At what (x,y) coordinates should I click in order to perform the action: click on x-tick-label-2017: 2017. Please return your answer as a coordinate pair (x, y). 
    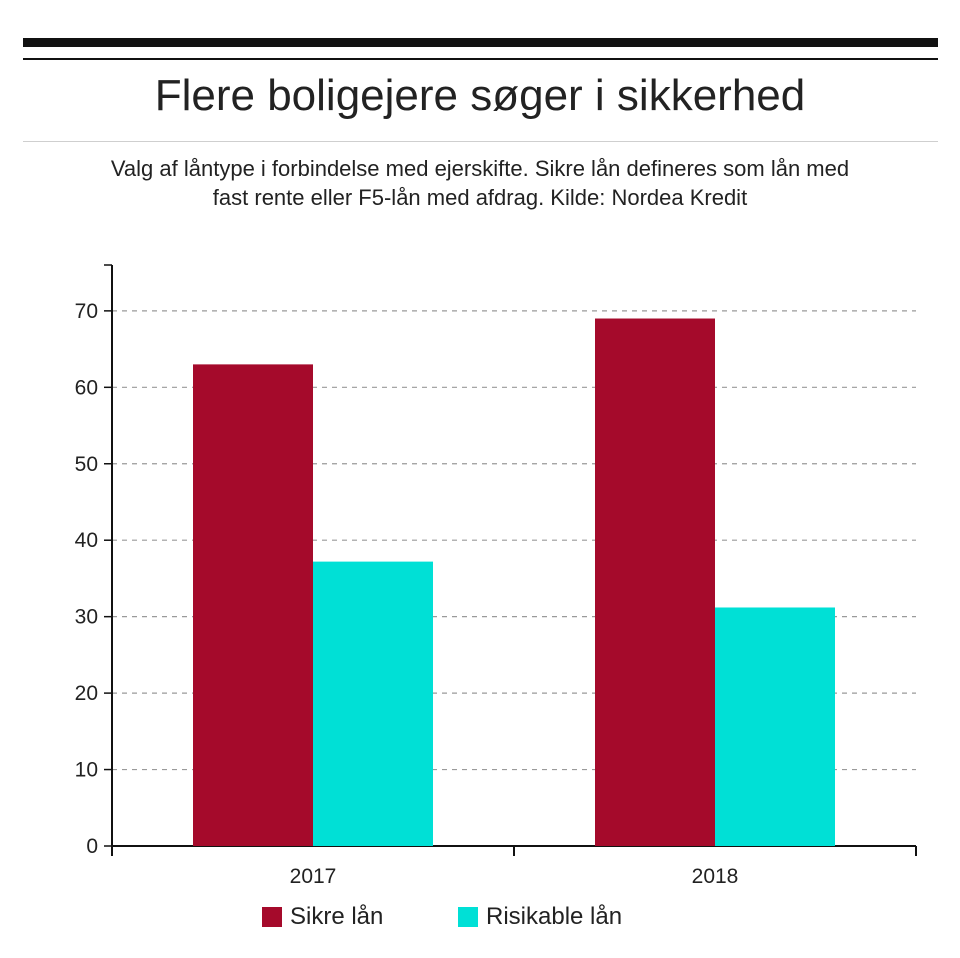
    Looking at the image, I should click on (313, 876).